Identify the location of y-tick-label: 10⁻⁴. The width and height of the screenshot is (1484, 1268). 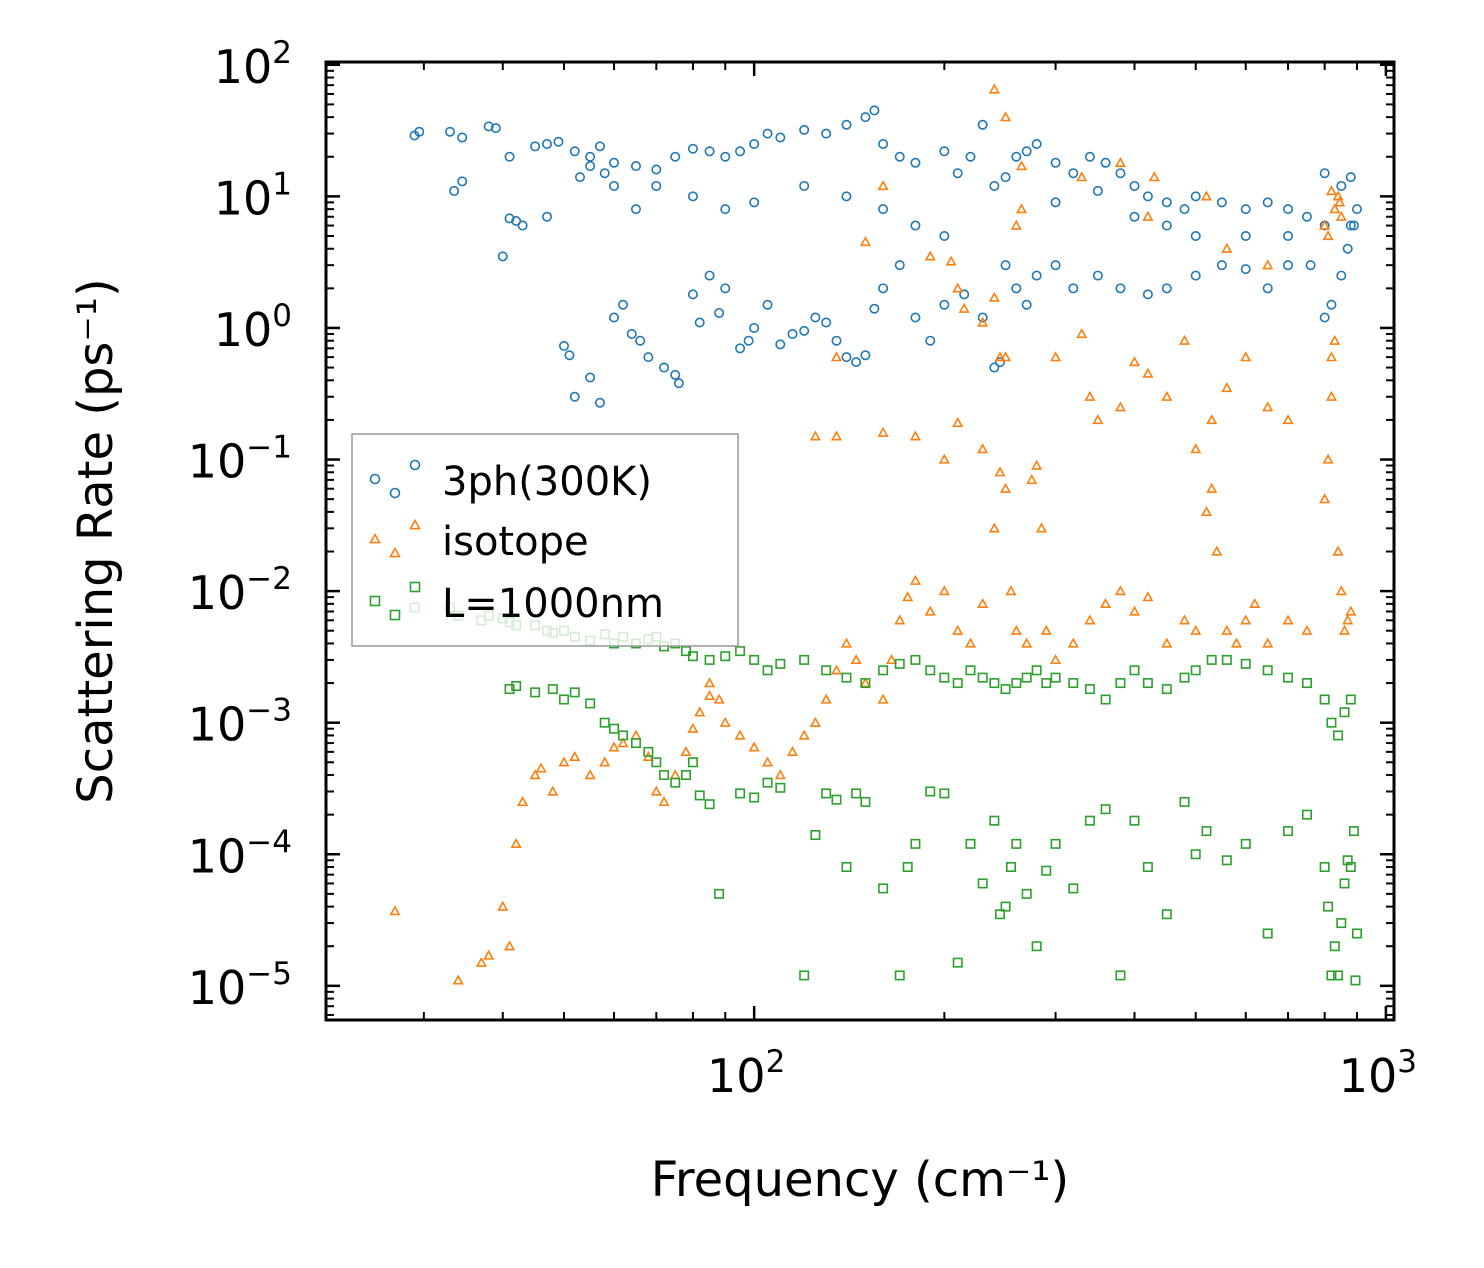
(240, 853).